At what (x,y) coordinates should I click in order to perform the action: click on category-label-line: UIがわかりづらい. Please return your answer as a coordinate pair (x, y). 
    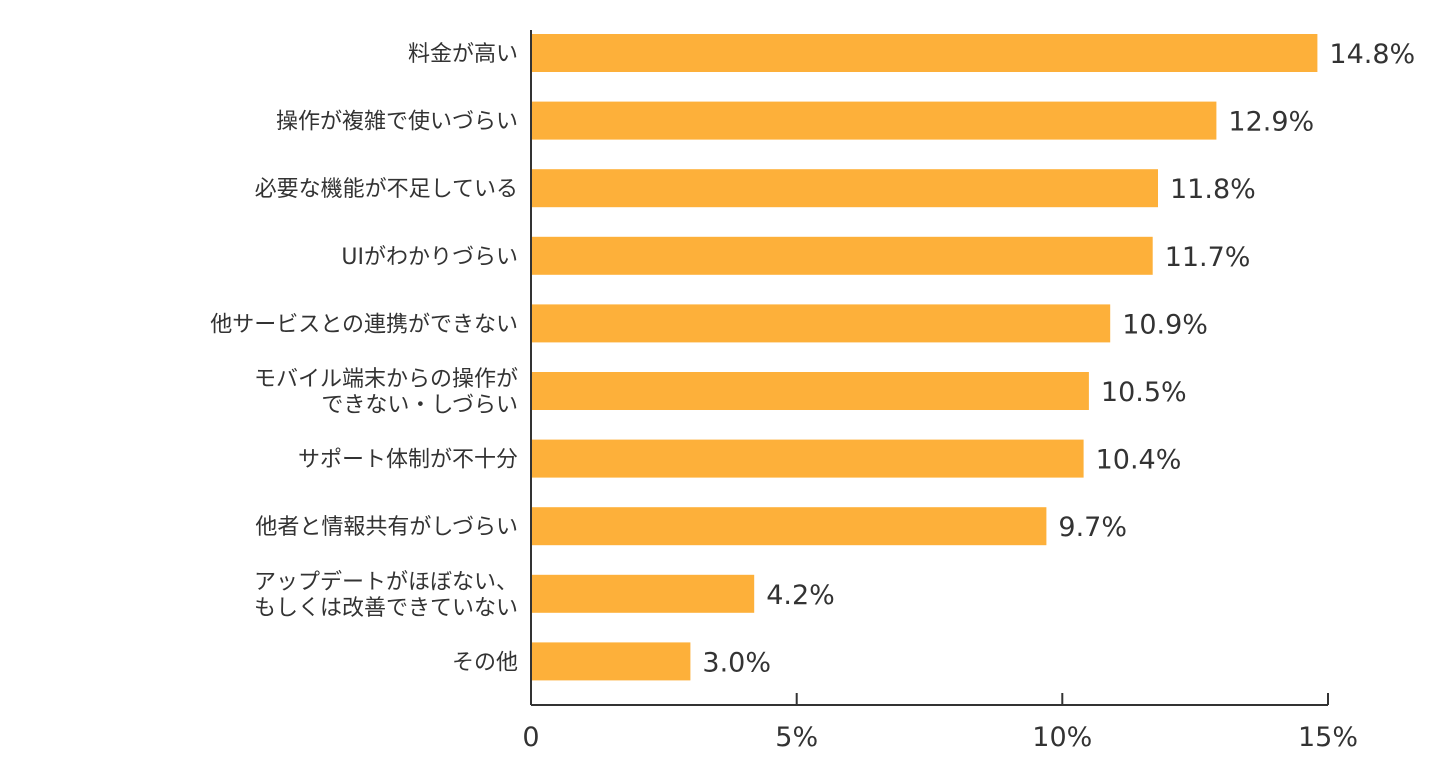
    Looking at the image, I should click on (429, 257).